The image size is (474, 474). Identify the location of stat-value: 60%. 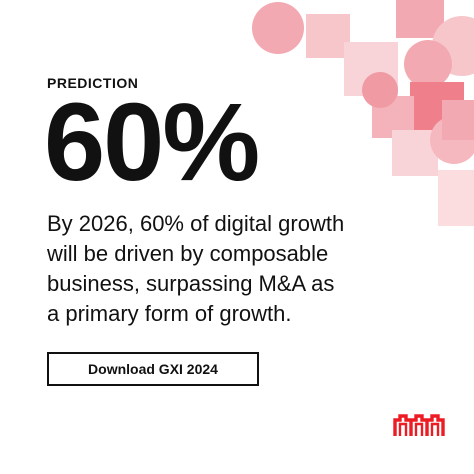
(152, 142).